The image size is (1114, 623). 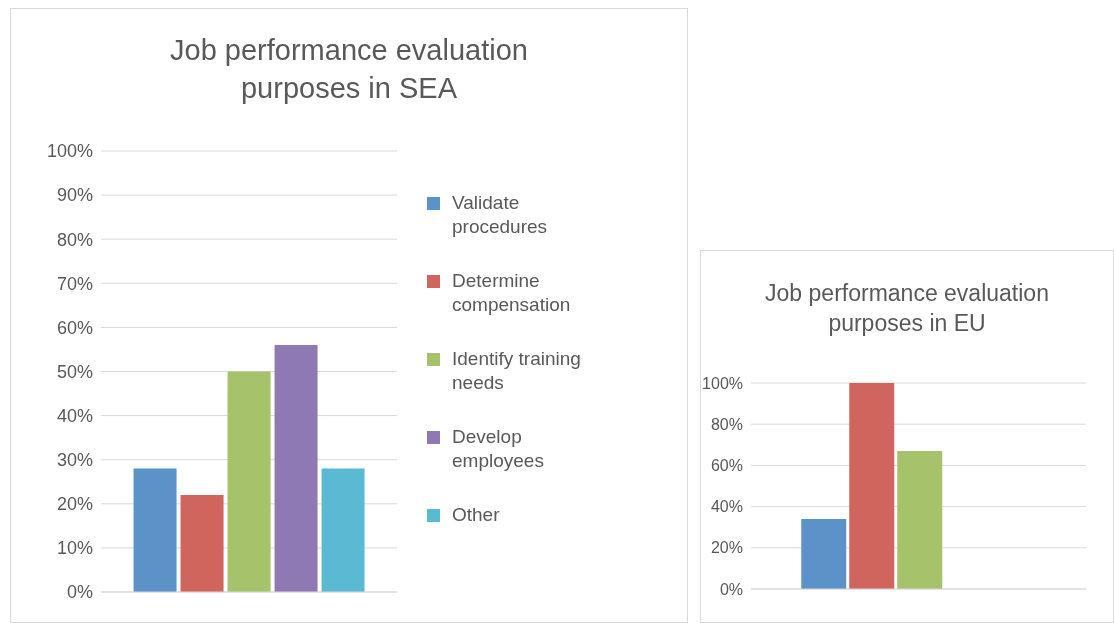 What do you see at coordinates (500, 215) in the screenshot?
I see `legend-label: Validate procedures` at bounding box center [500, 215].